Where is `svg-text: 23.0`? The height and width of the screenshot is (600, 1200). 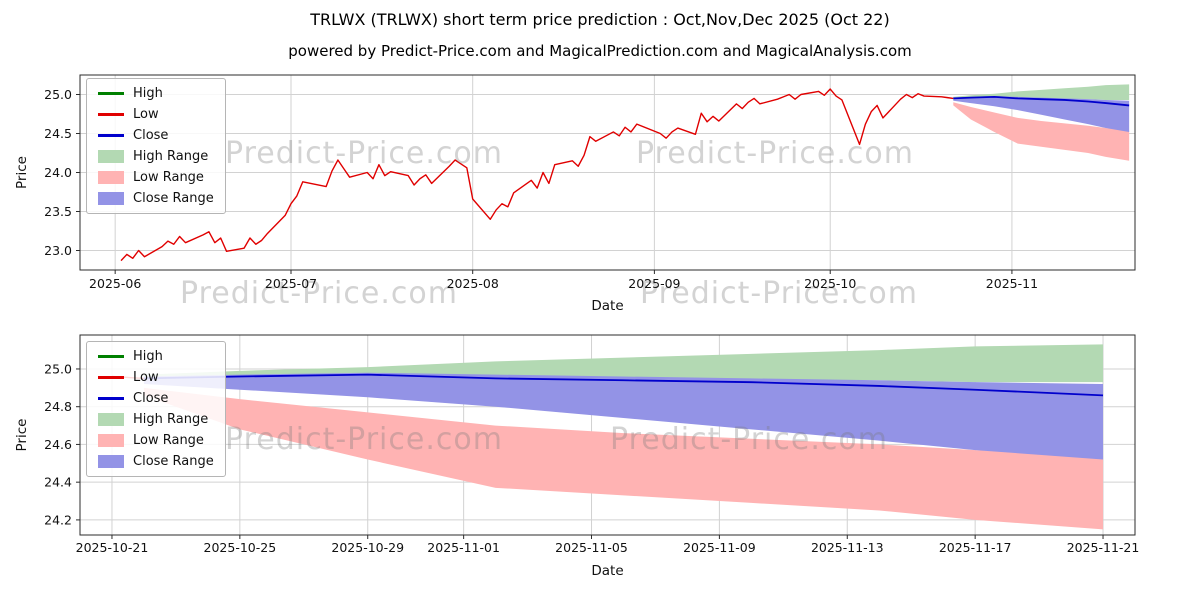
svg-text: 23.0 is located at coordinates (58, 250).